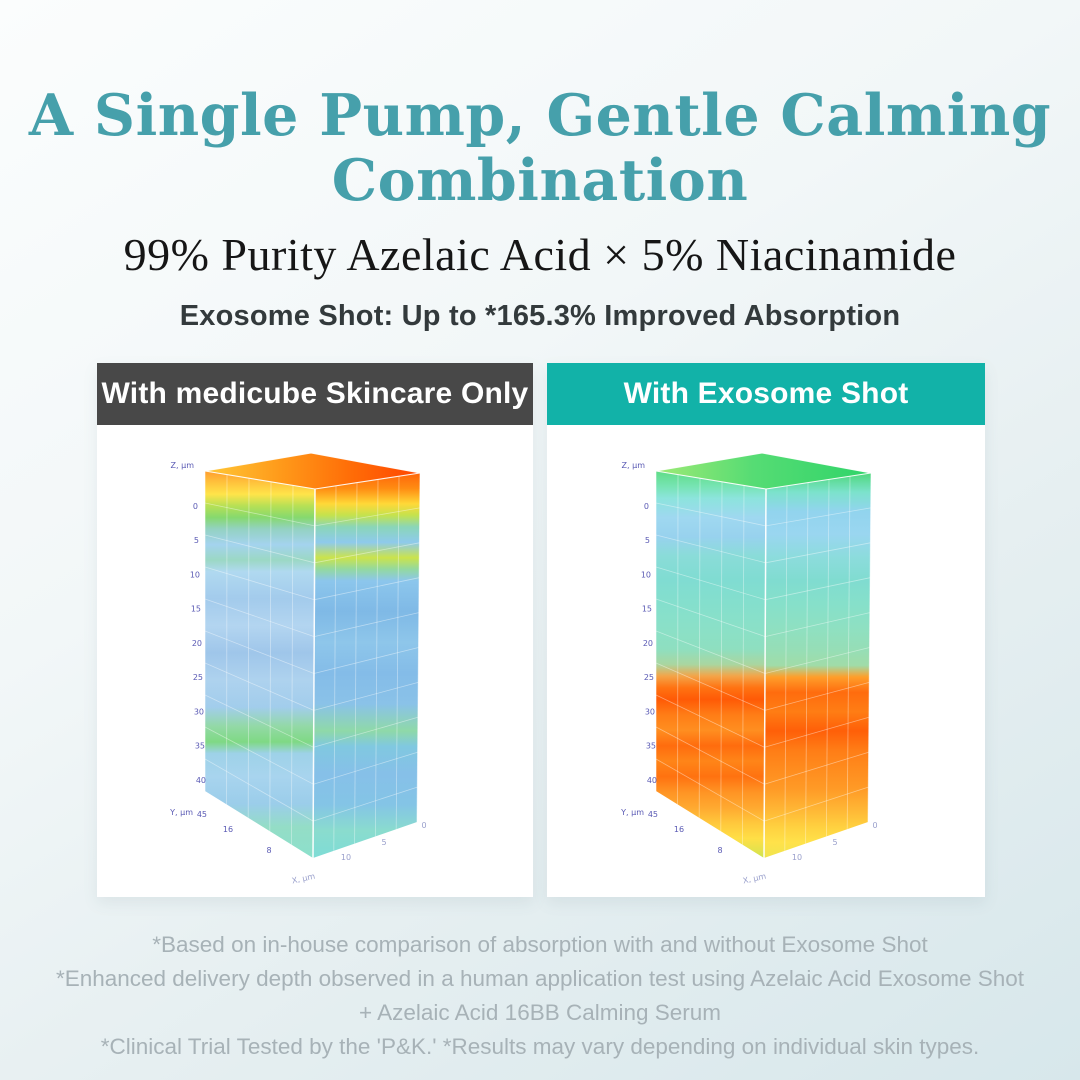 Image resolution: width=1080 pixels, height=1080 pixels. I want to click on panel-header-medicube-only: With medicube Skincare Only, so click(315, 394).